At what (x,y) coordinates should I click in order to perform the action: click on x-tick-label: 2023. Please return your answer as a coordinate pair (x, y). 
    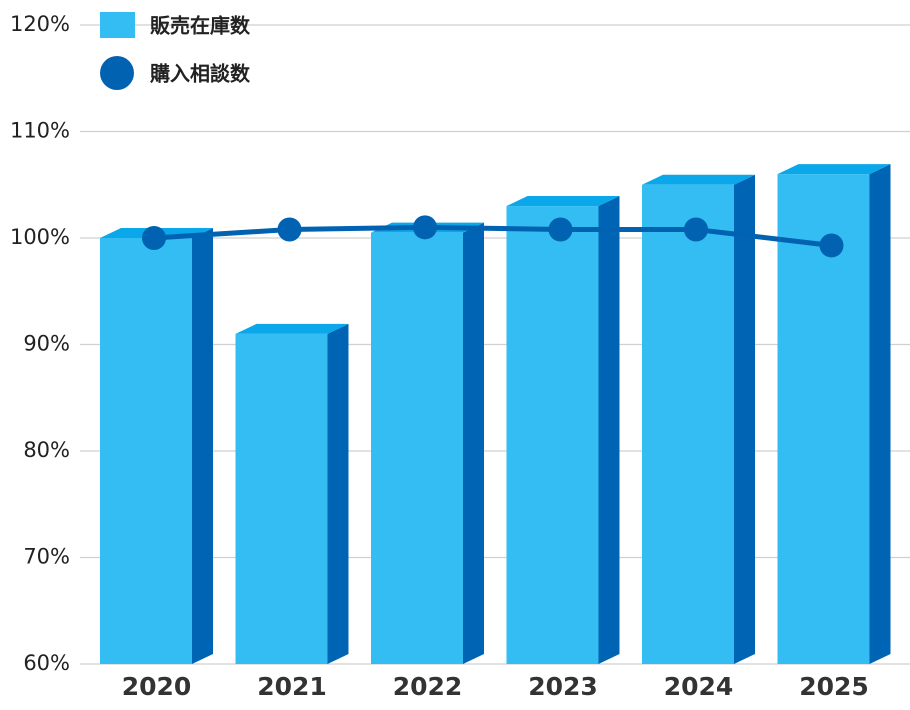
    Looking at the image, I should click on (563, 686).